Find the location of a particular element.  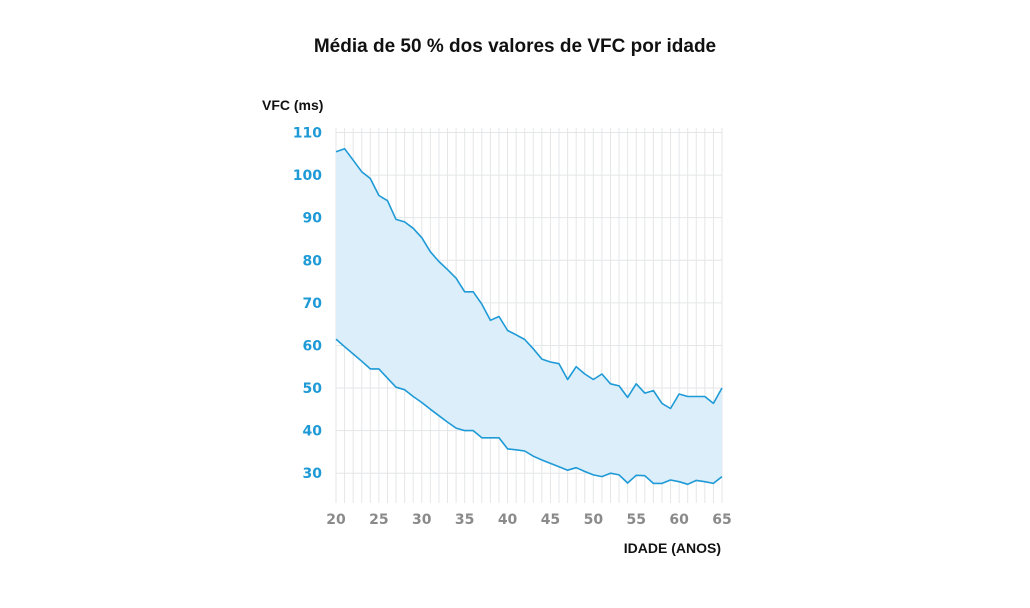

x-tick-labels: 20 25 30 35 40 45 50 55 60 65 is located at coordinates (528, 520).